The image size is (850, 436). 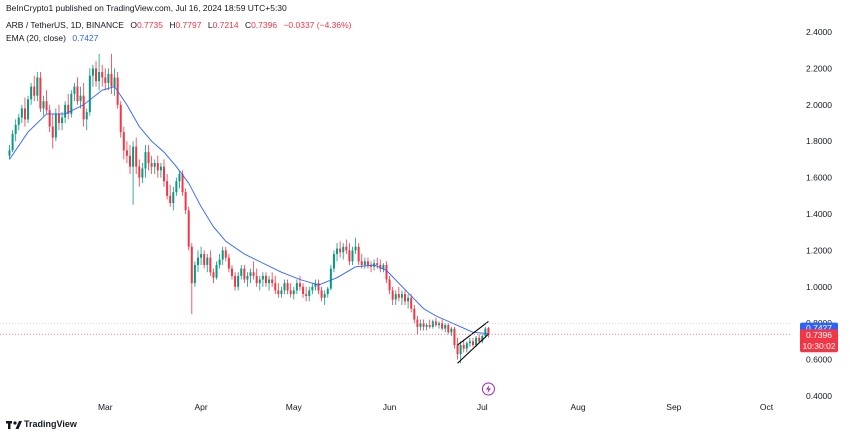 What do you see at coordinates (819, 141) in the screenshot?
I see `y-tick-label: 1.8000` at bounding box center [819, 141].